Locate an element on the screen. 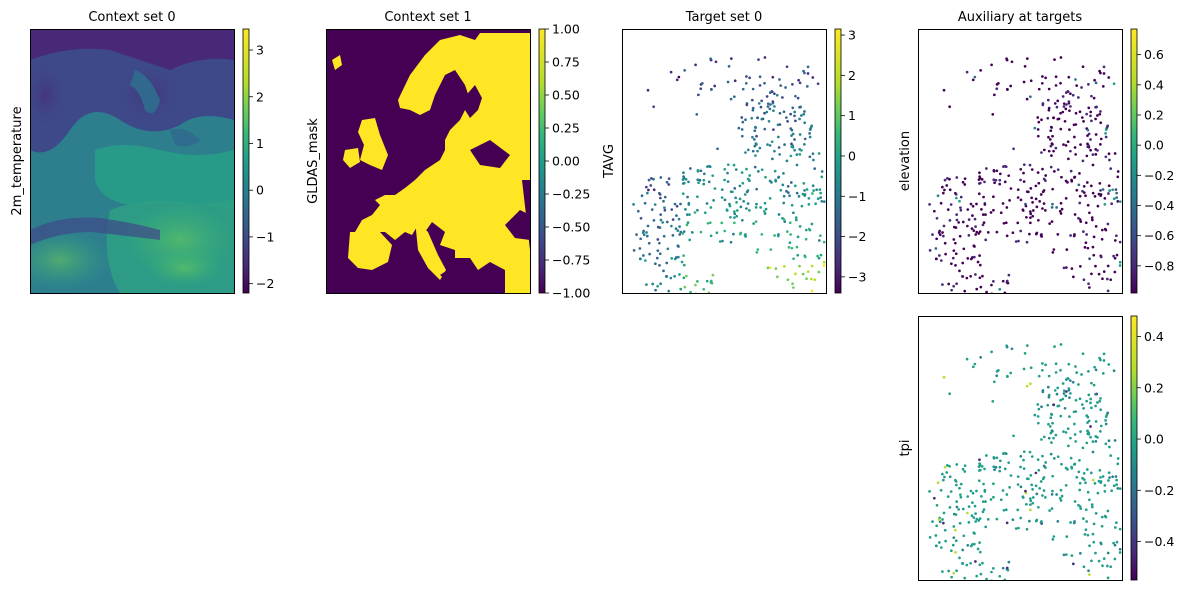 This screenshot has height=590, width=1189. colorbar-tick-label: 0.75 is located at coordinates (566, 62).